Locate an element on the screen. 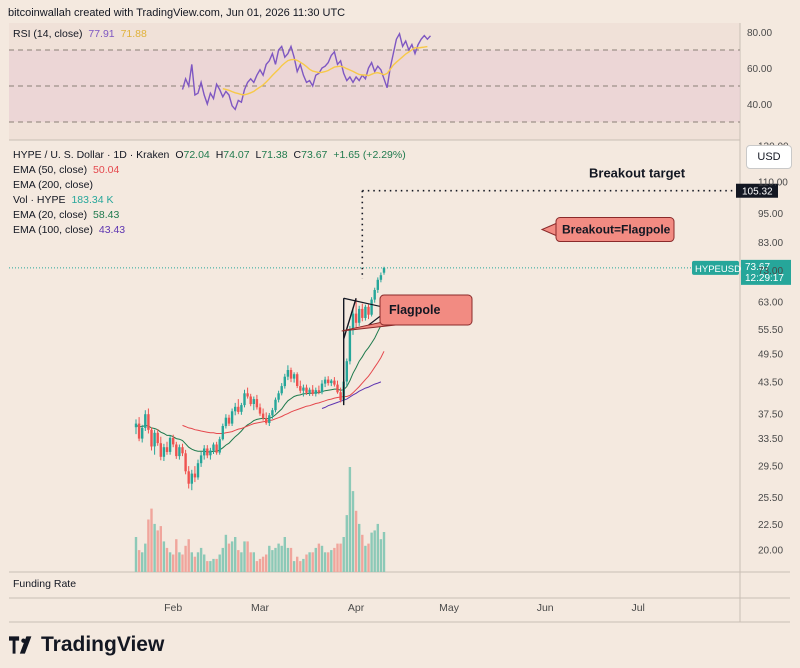 The width and height of the screenshot is (800, 668). price-tick-label: 20.00 is located at coordinates (770, 550).